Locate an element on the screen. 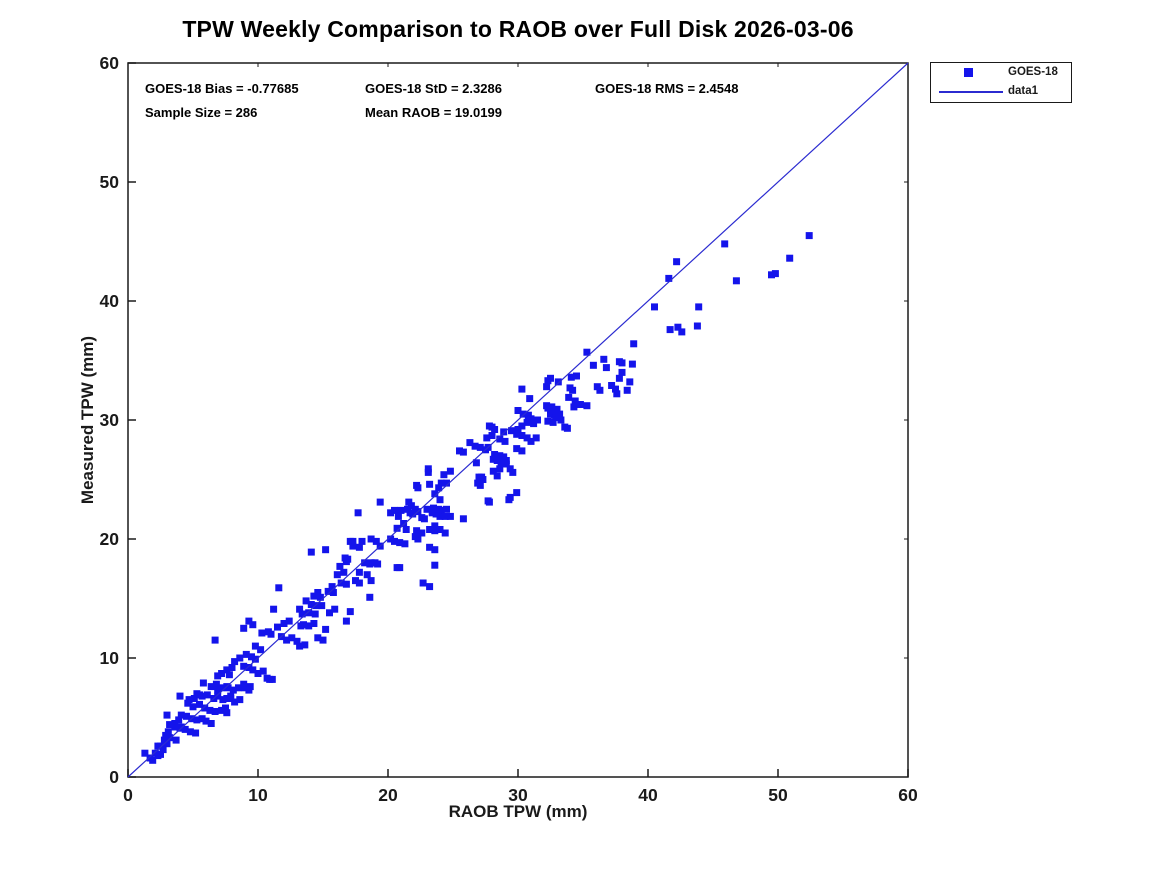 The height and width of the screenshot is (875, 1167). x-tick-label: 0 is located at coordinates (128, 795).